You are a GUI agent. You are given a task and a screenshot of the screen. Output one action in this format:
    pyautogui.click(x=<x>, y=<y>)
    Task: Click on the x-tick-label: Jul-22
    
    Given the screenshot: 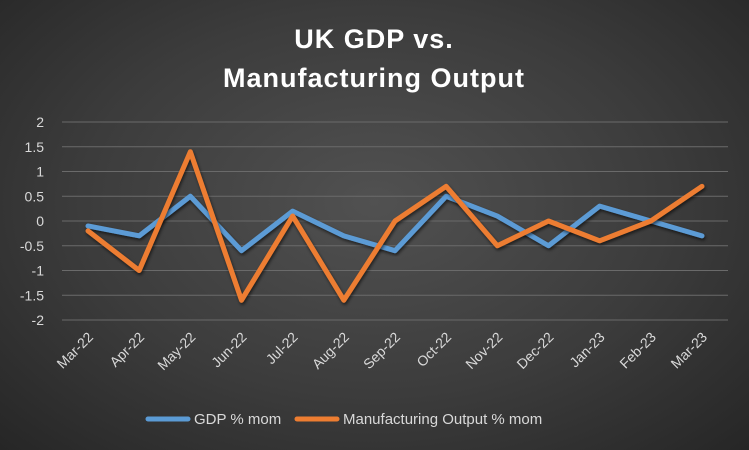 What is the action you would take?
    pyautogui.click(x=282, y=348)
    